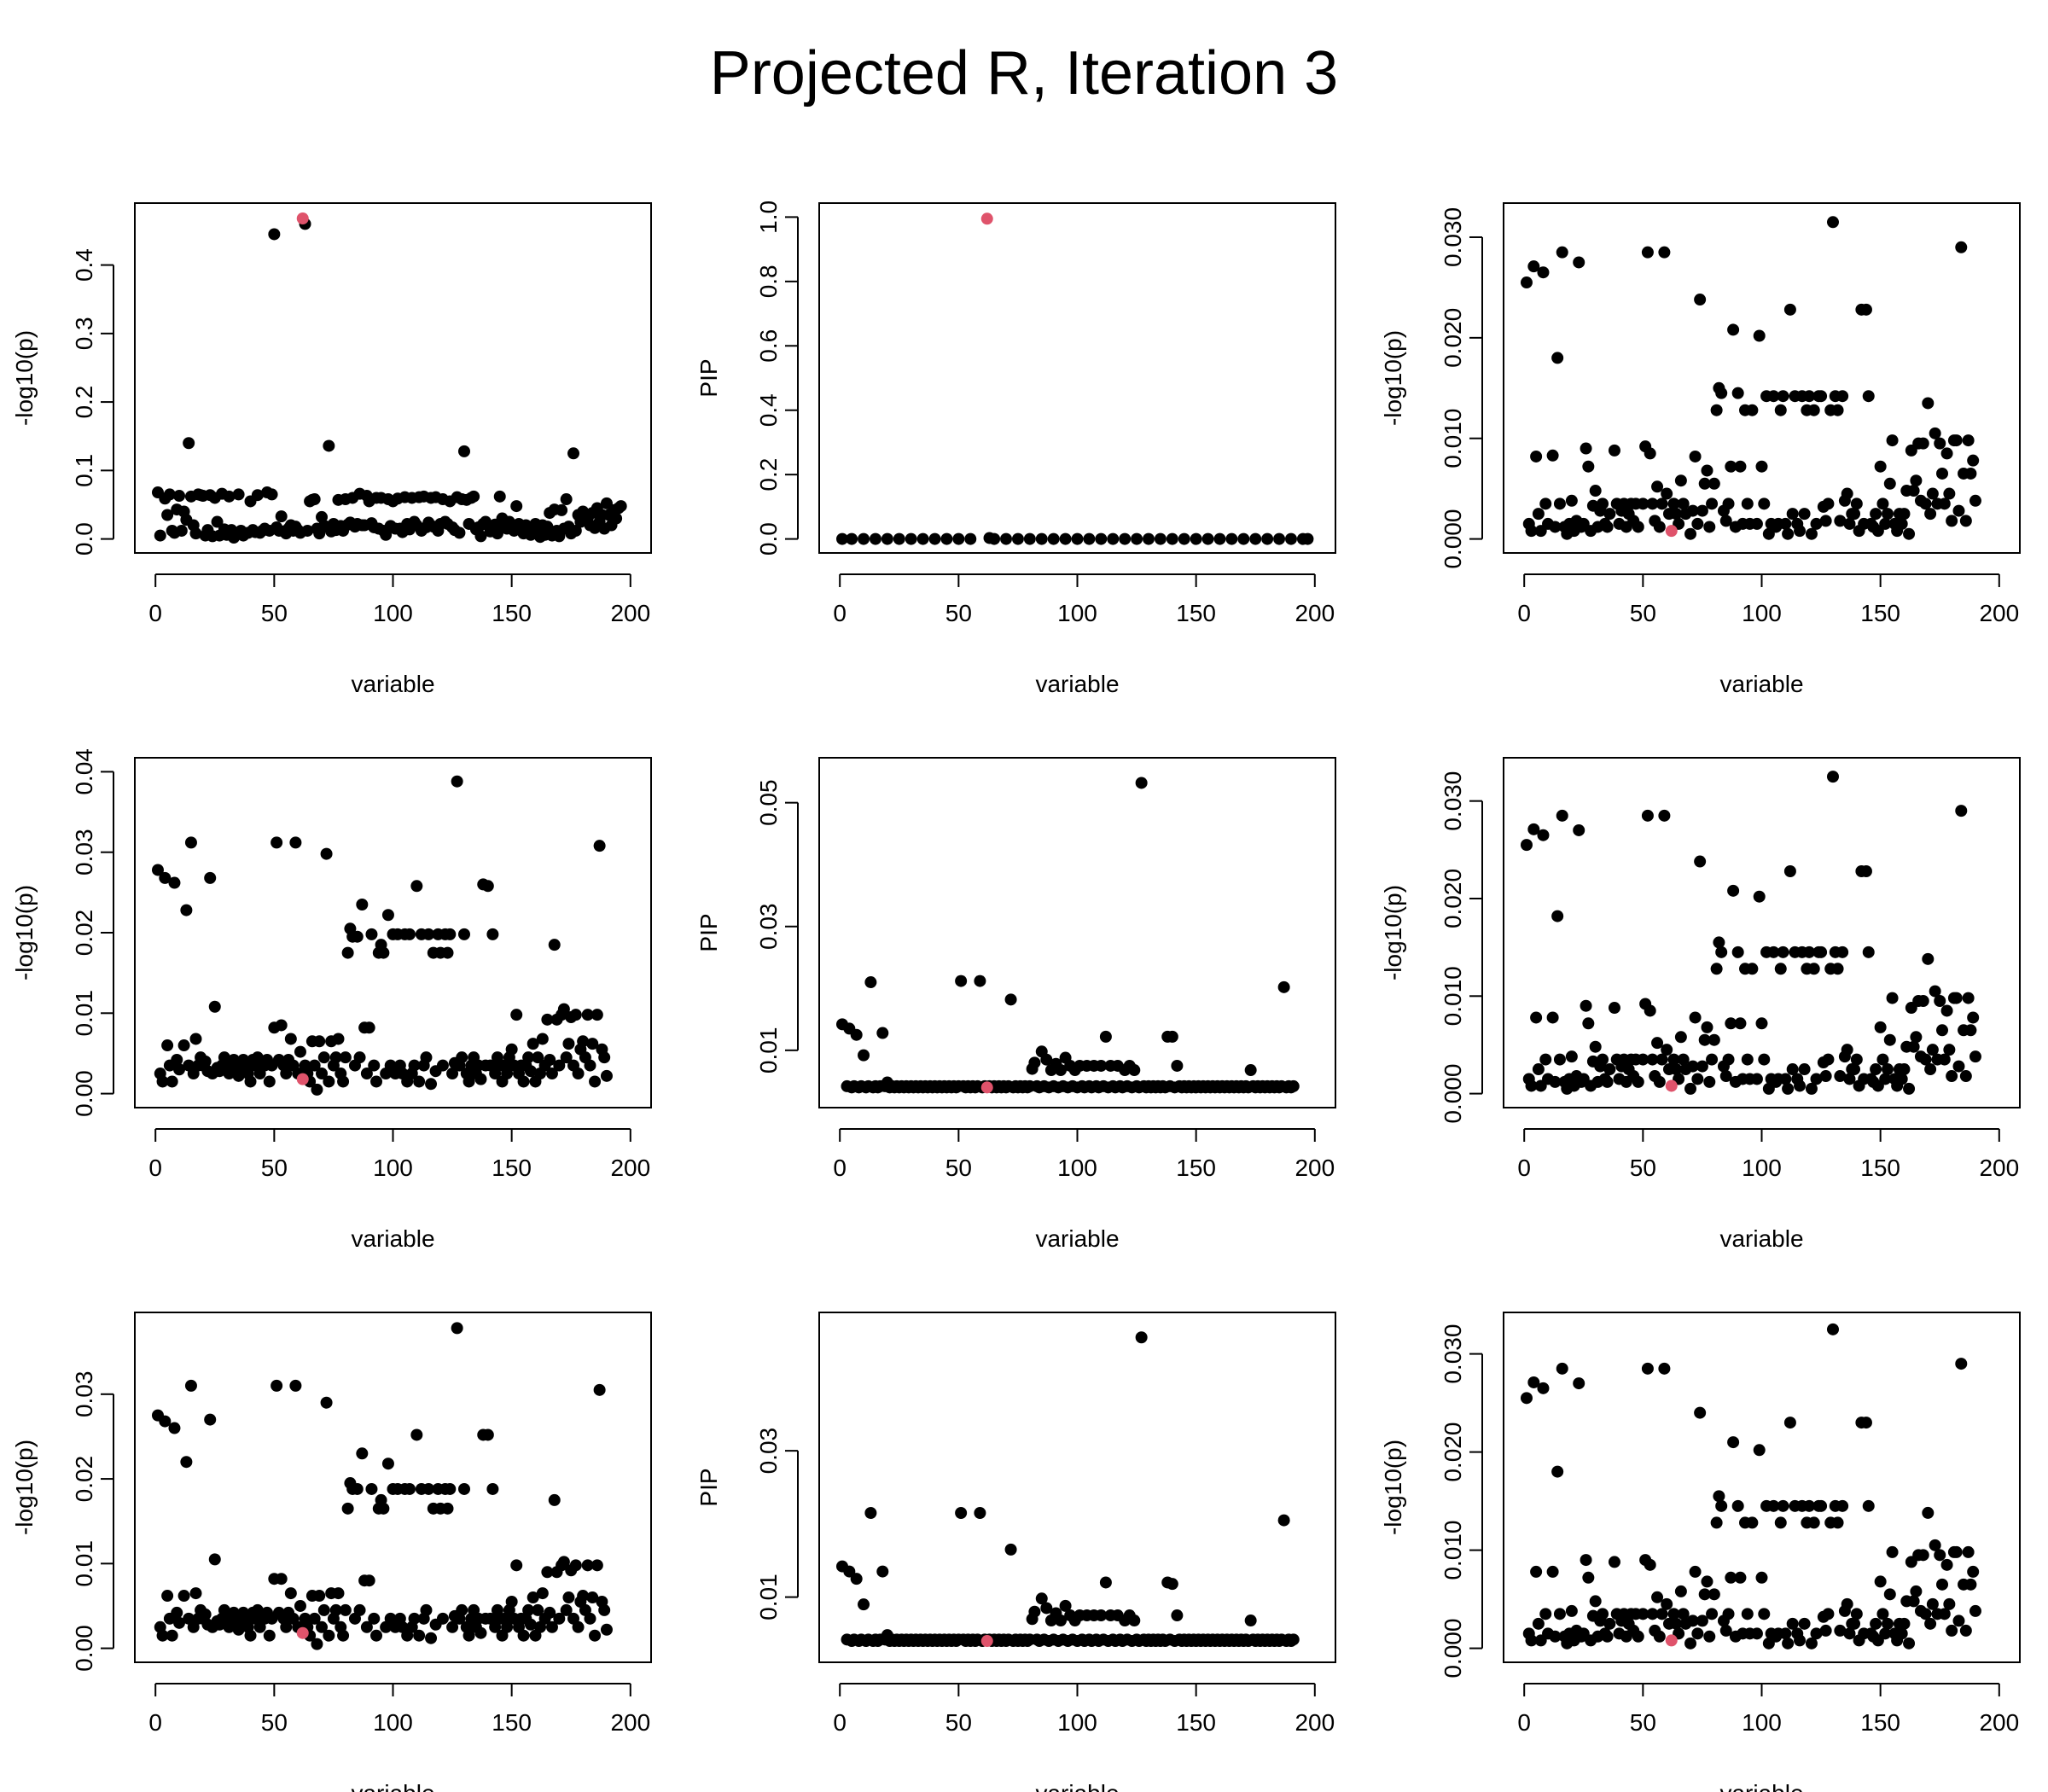  I want to click on y-tick-label: 0.00, so click(84, 1093).